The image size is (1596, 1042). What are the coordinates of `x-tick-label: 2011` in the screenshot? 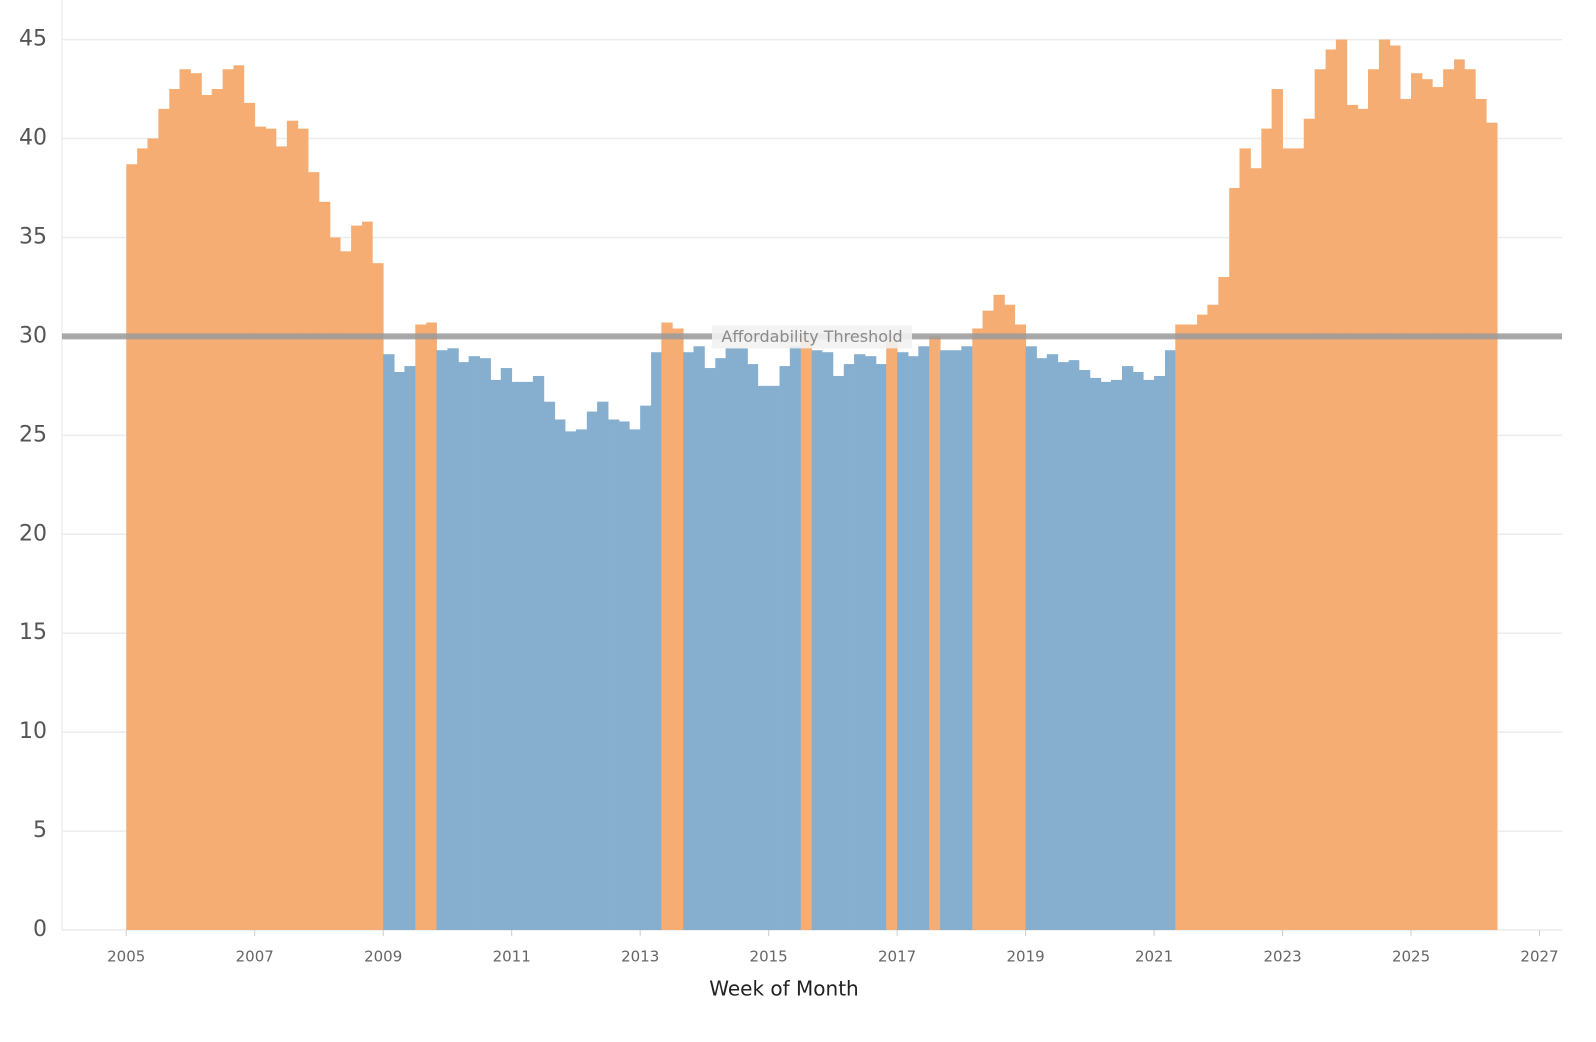 It's located at (512, 957).